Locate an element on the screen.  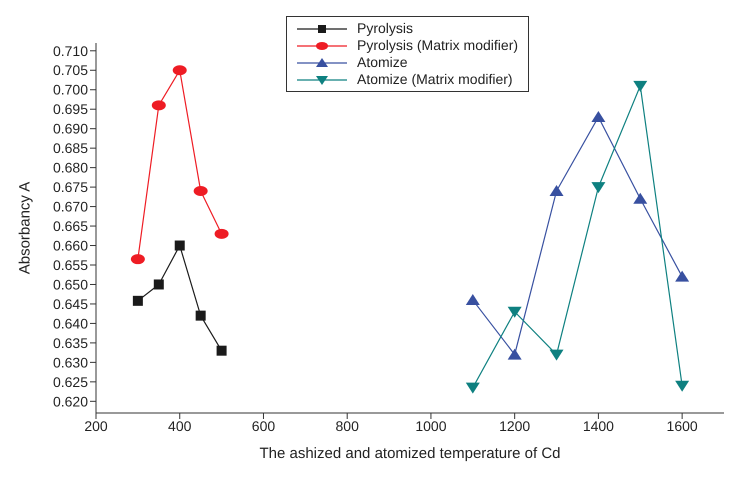
y-tick-label: 0.690 is located at coordinates (70, 128).